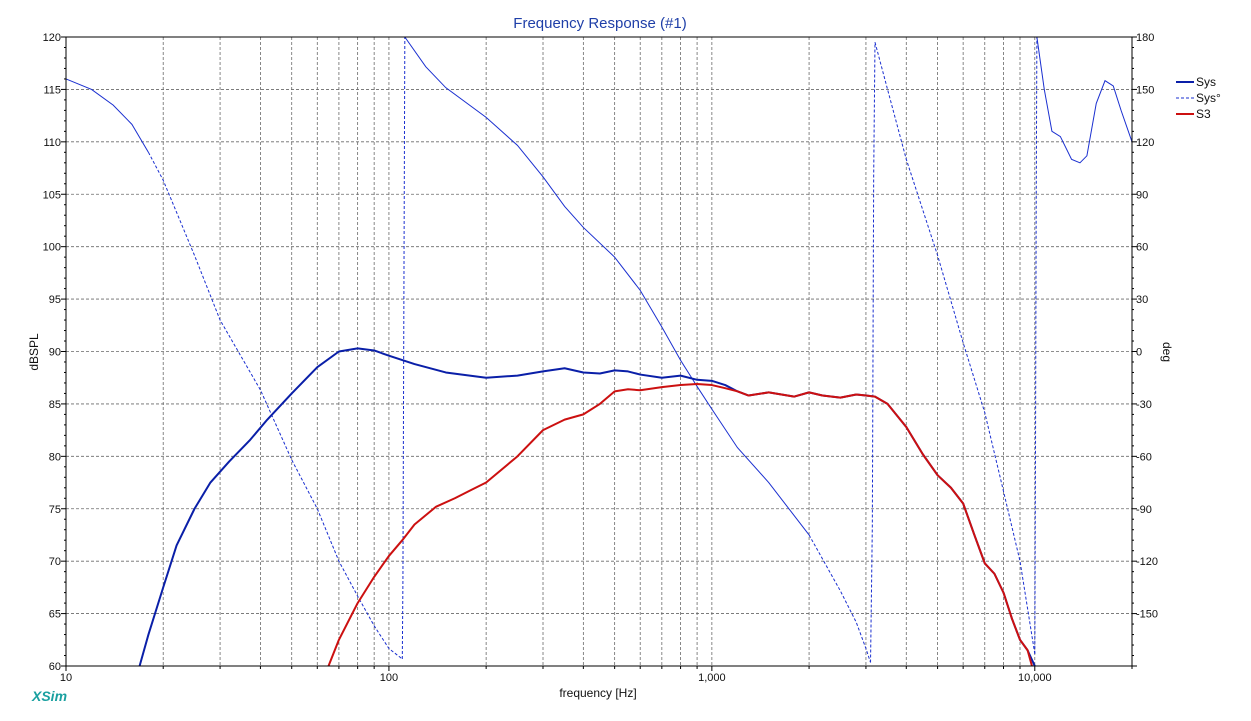 The image size is (1251, 721). I want to click on y2-tick-label: 90, so click(1142, 195).